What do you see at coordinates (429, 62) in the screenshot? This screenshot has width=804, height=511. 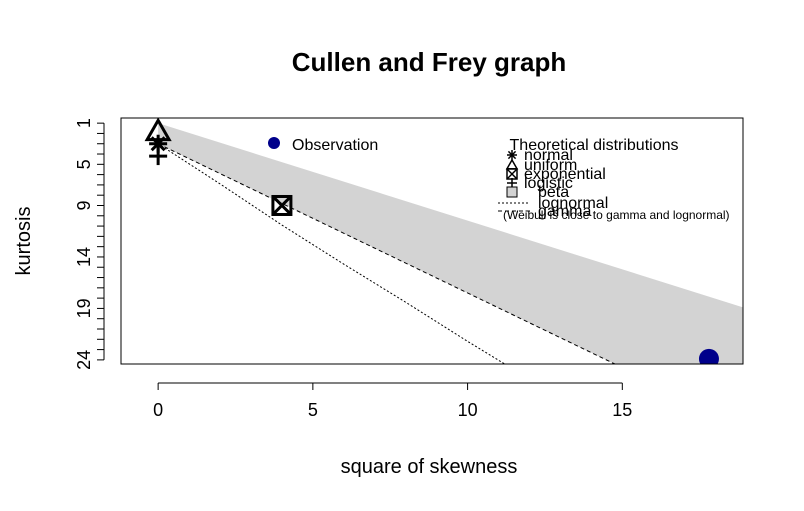 I see `chart-title: Cullen and Frey graph` at bounding box center [429, 62].